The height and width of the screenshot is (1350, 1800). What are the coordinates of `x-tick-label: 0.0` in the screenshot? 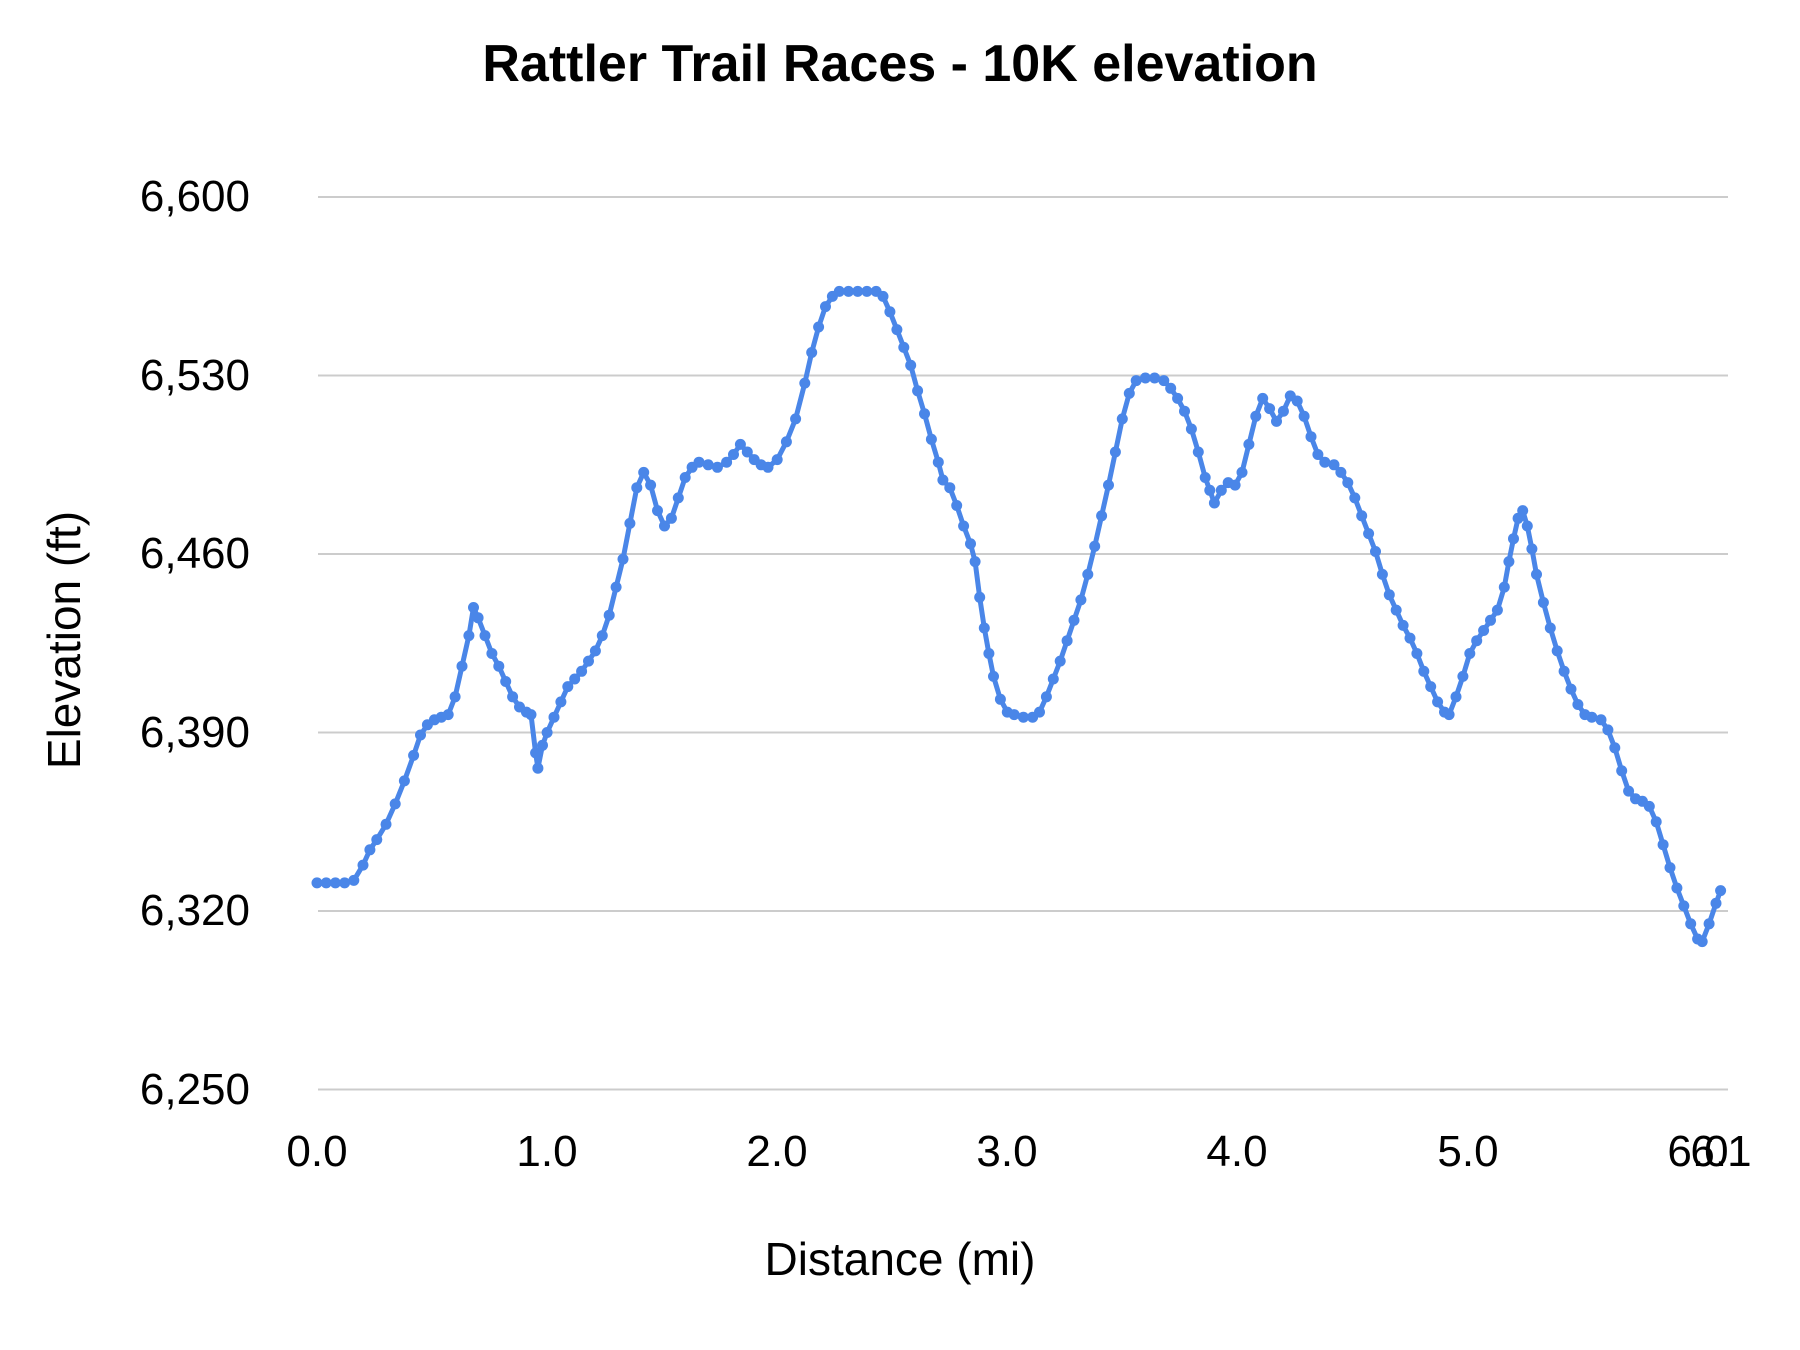 It's located at (317, 1151).